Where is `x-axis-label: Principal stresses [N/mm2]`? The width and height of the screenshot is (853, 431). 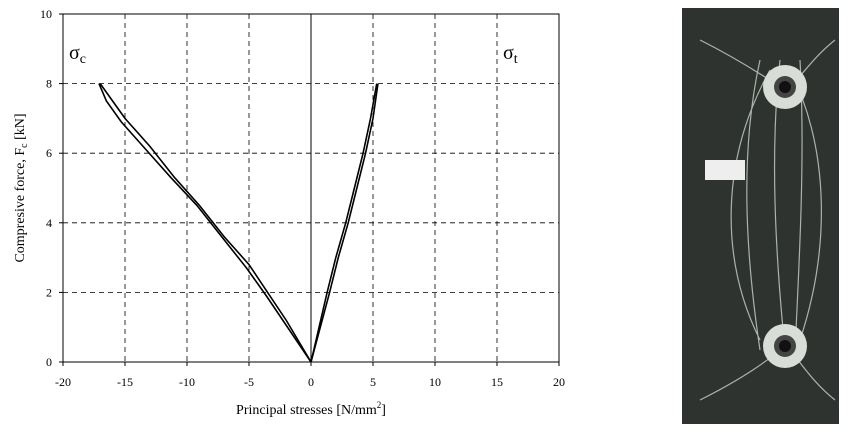
x-axis-label: Principal stresses [N/mm2] is located at coordinates (311, 409).